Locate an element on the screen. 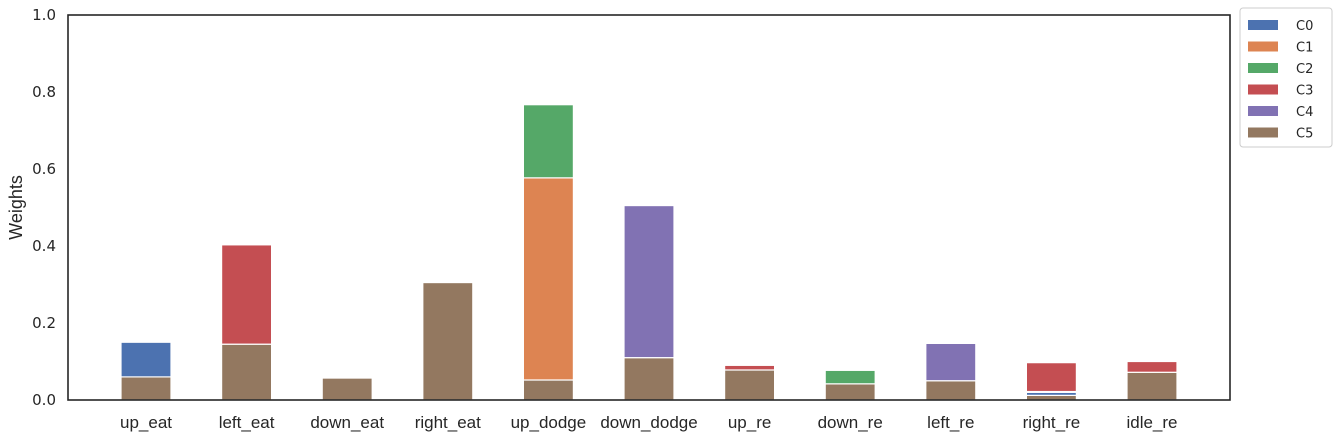 The image size is (1338, 442). bar-down_re-C5 is located at coordinates (850, 392).